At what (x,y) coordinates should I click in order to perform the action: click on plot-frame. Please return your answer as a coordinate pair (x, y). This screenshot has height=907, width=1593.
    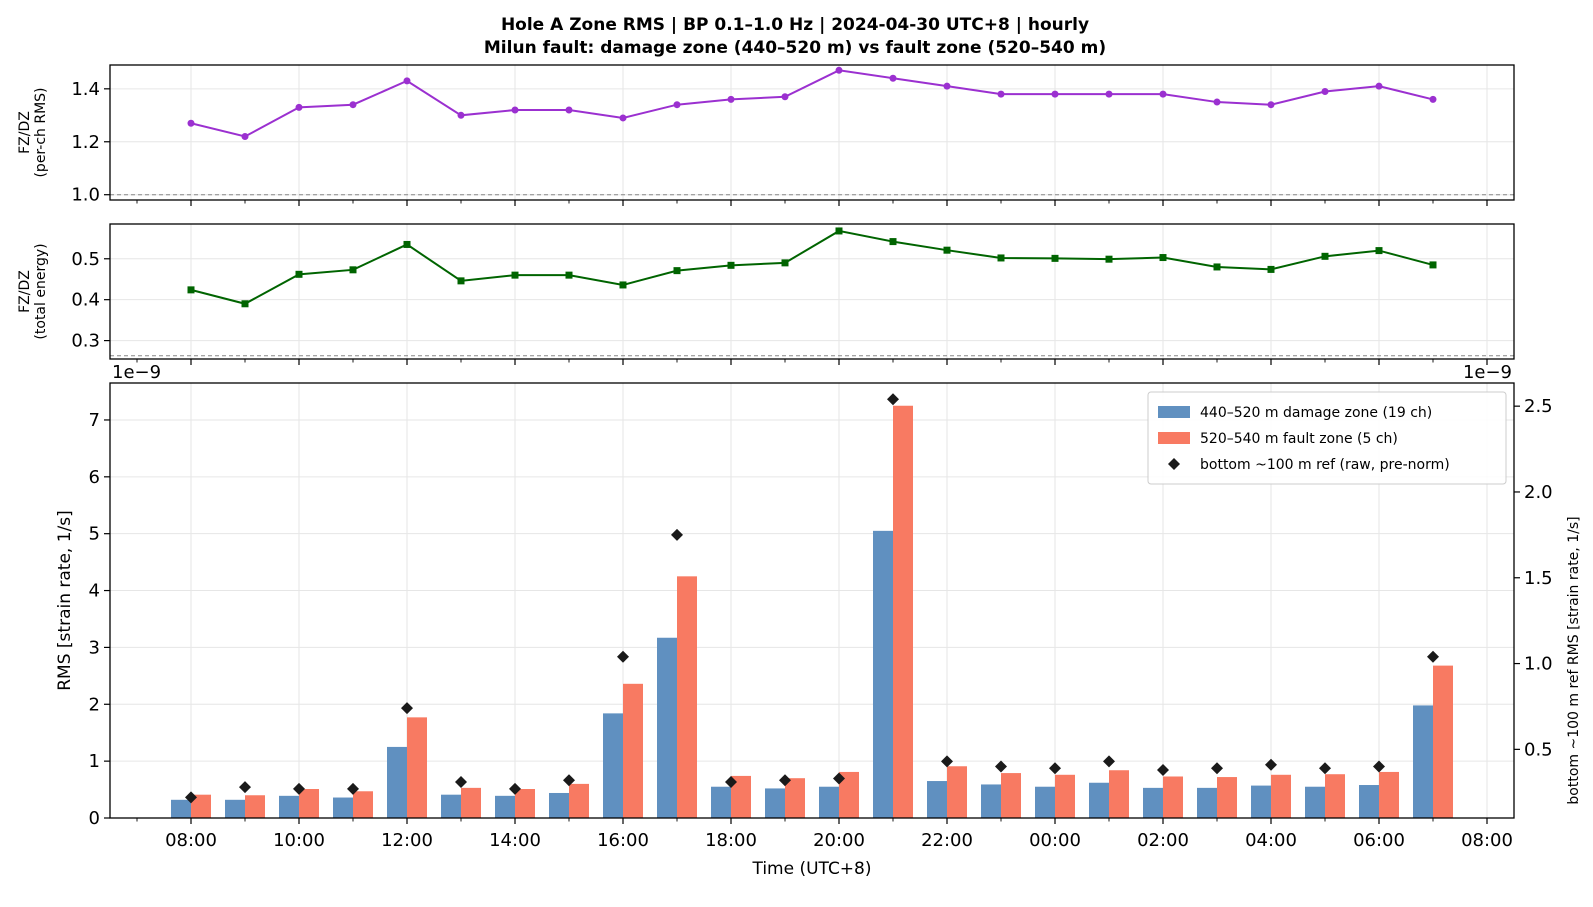
    Looking at the image, I should click on (812, 291).